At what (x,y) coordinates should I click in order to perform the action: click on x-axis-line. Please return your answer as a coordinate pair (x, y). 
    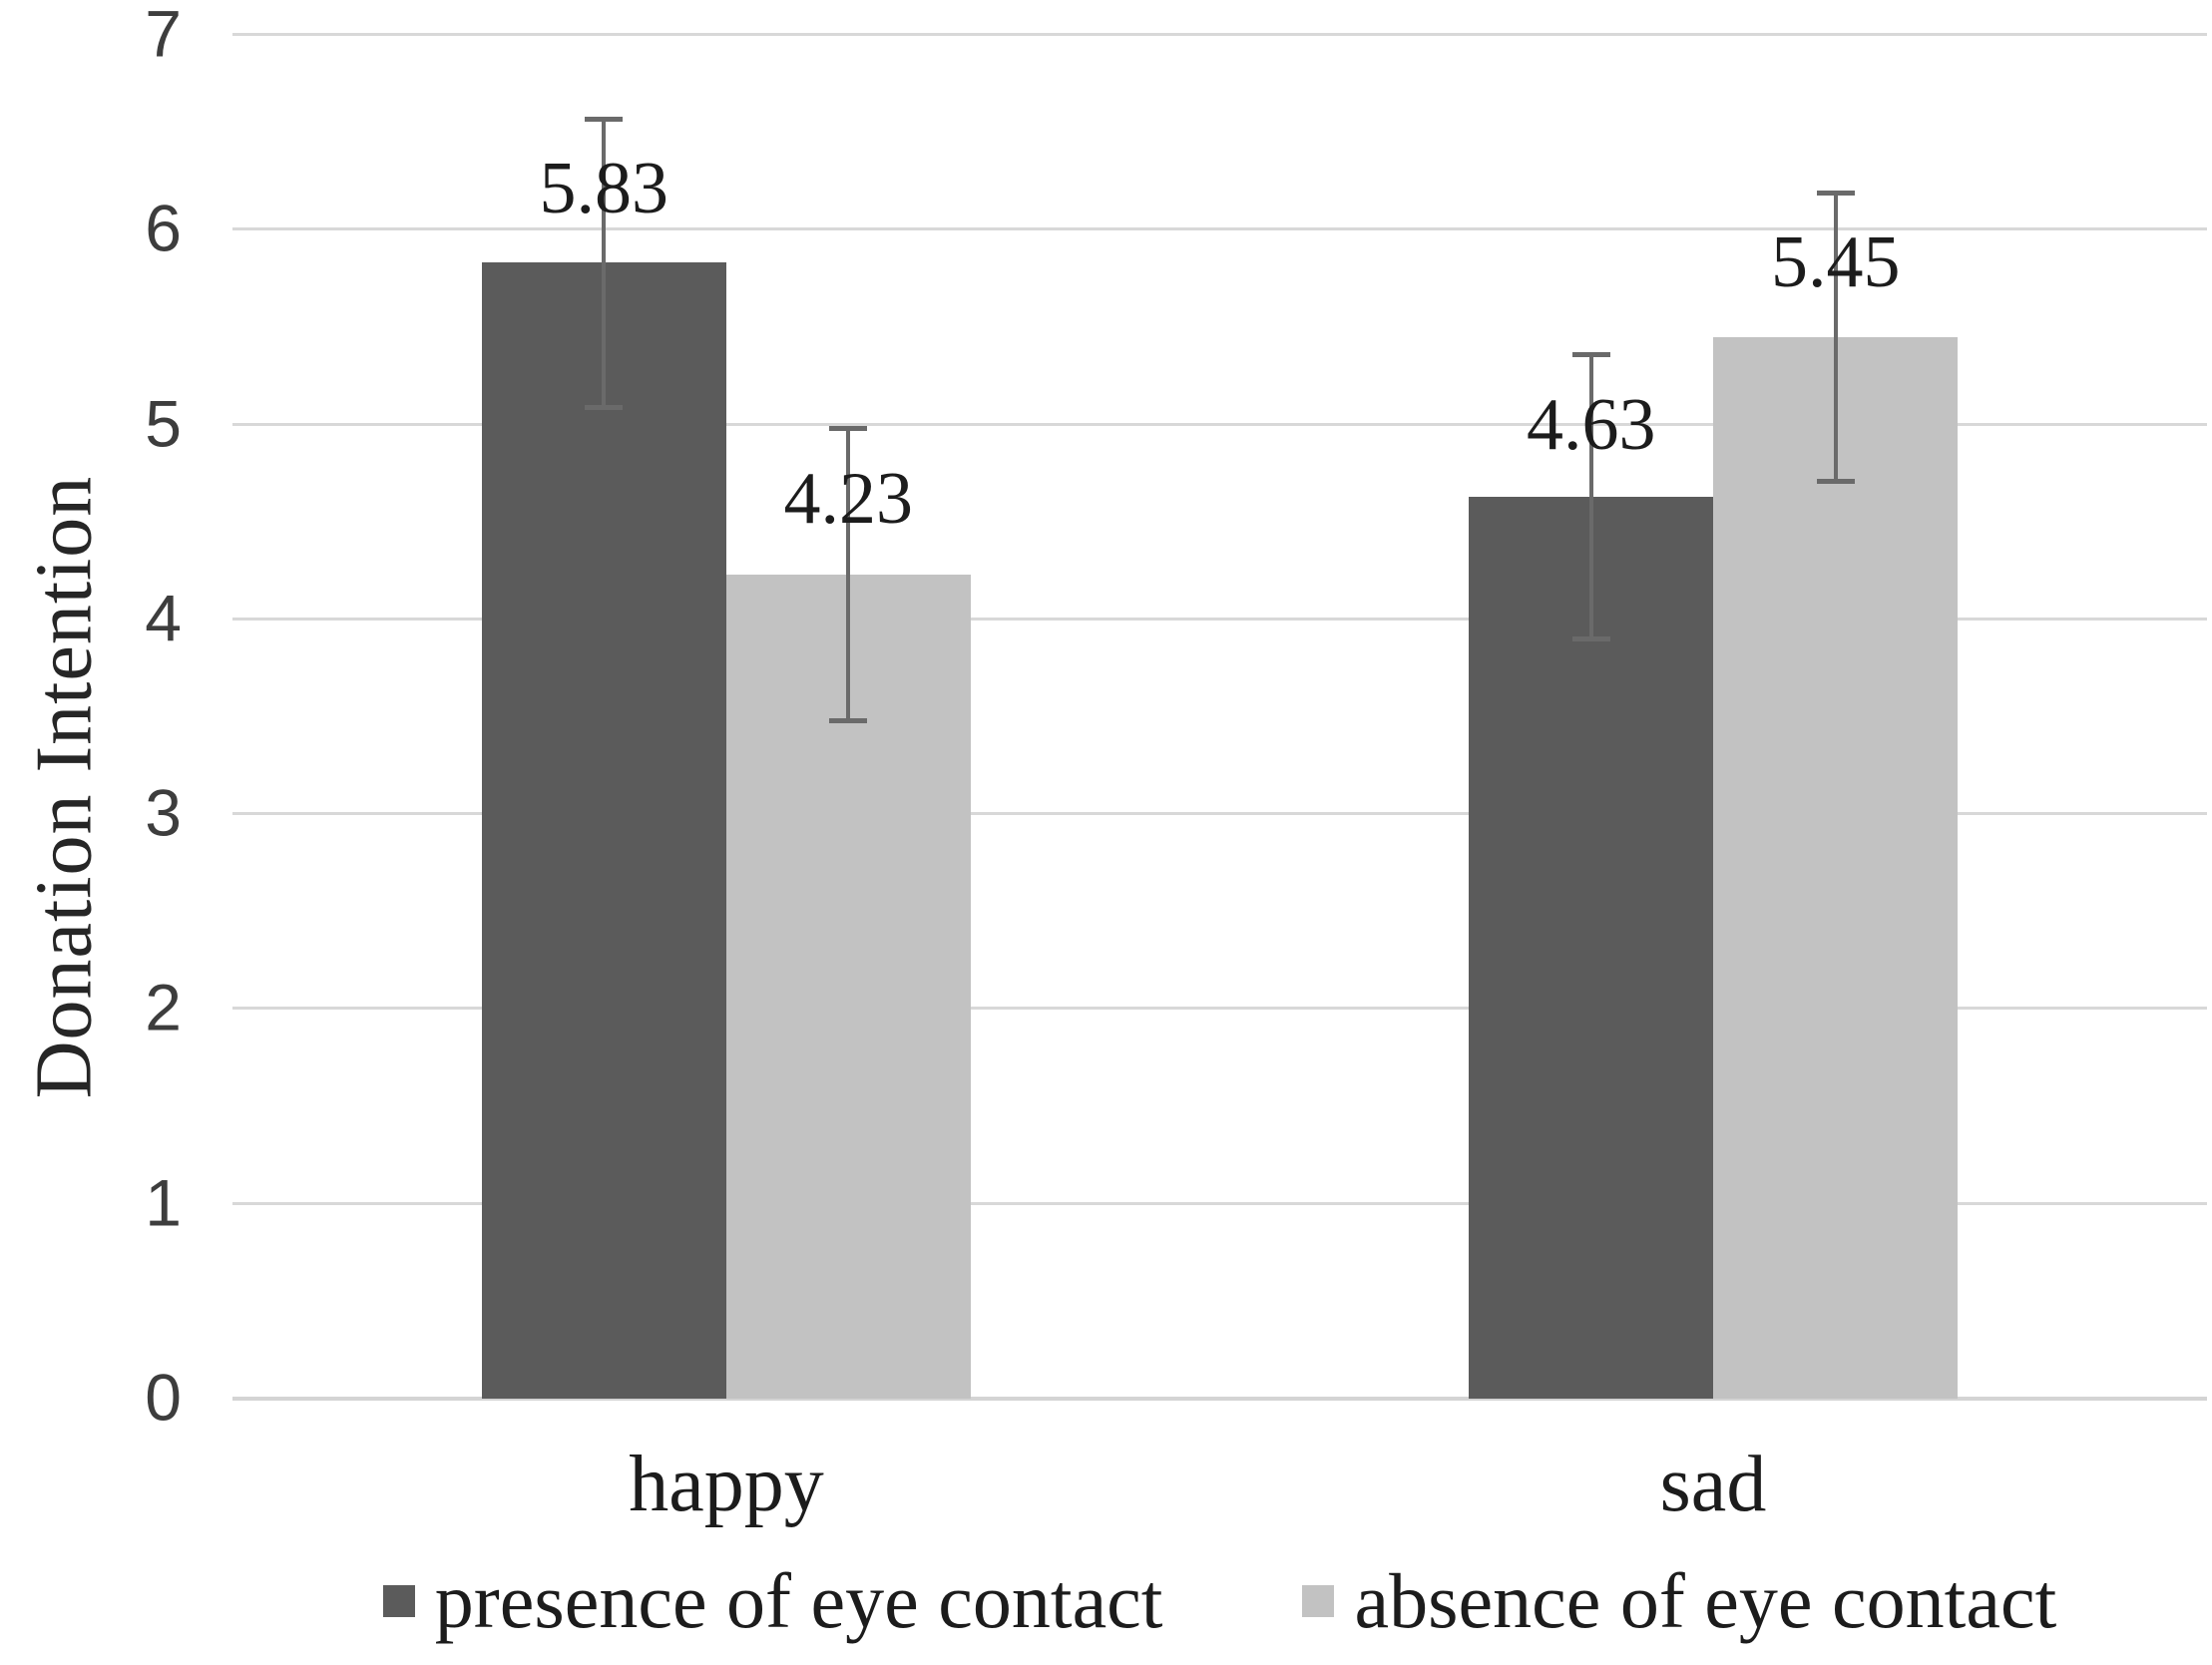
    Looking at the image, I should click on (1220, 1399).